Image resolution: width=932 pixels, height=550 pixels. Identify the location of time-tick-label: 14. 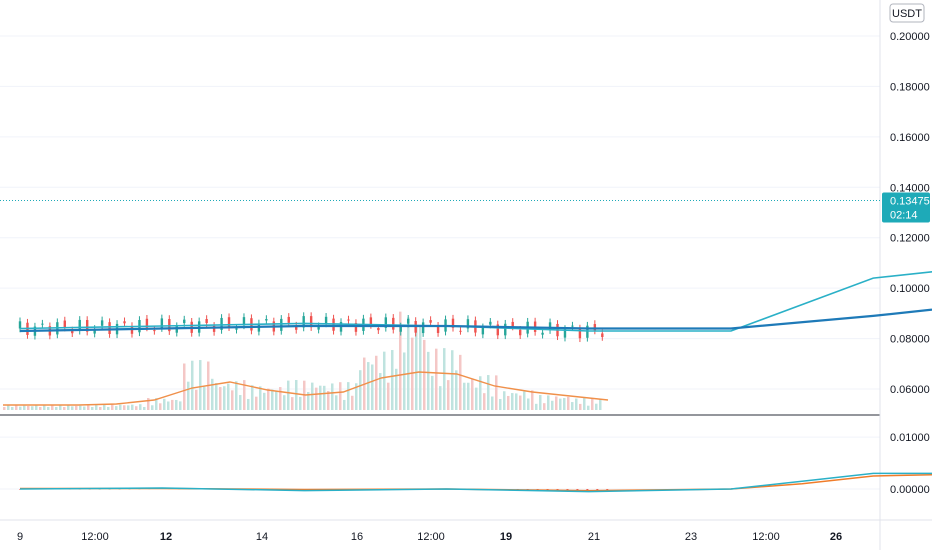
(262, 537).